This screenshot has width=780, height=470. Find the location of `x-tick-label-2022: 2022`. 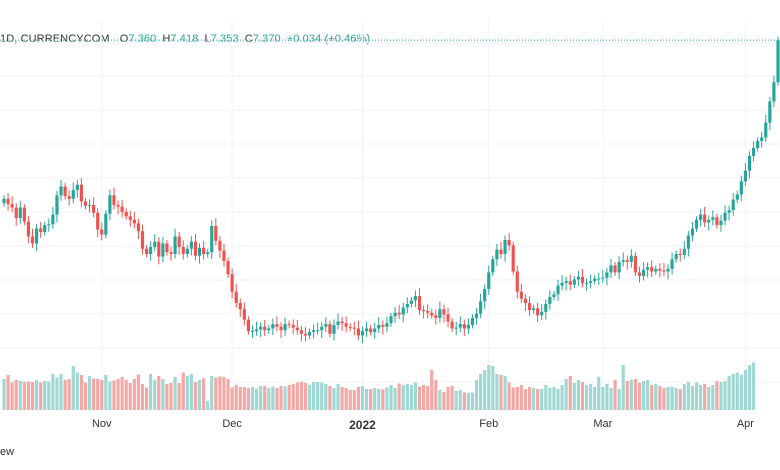

x-tick-label-2022: 2022 is located at coordinates (362, 425).